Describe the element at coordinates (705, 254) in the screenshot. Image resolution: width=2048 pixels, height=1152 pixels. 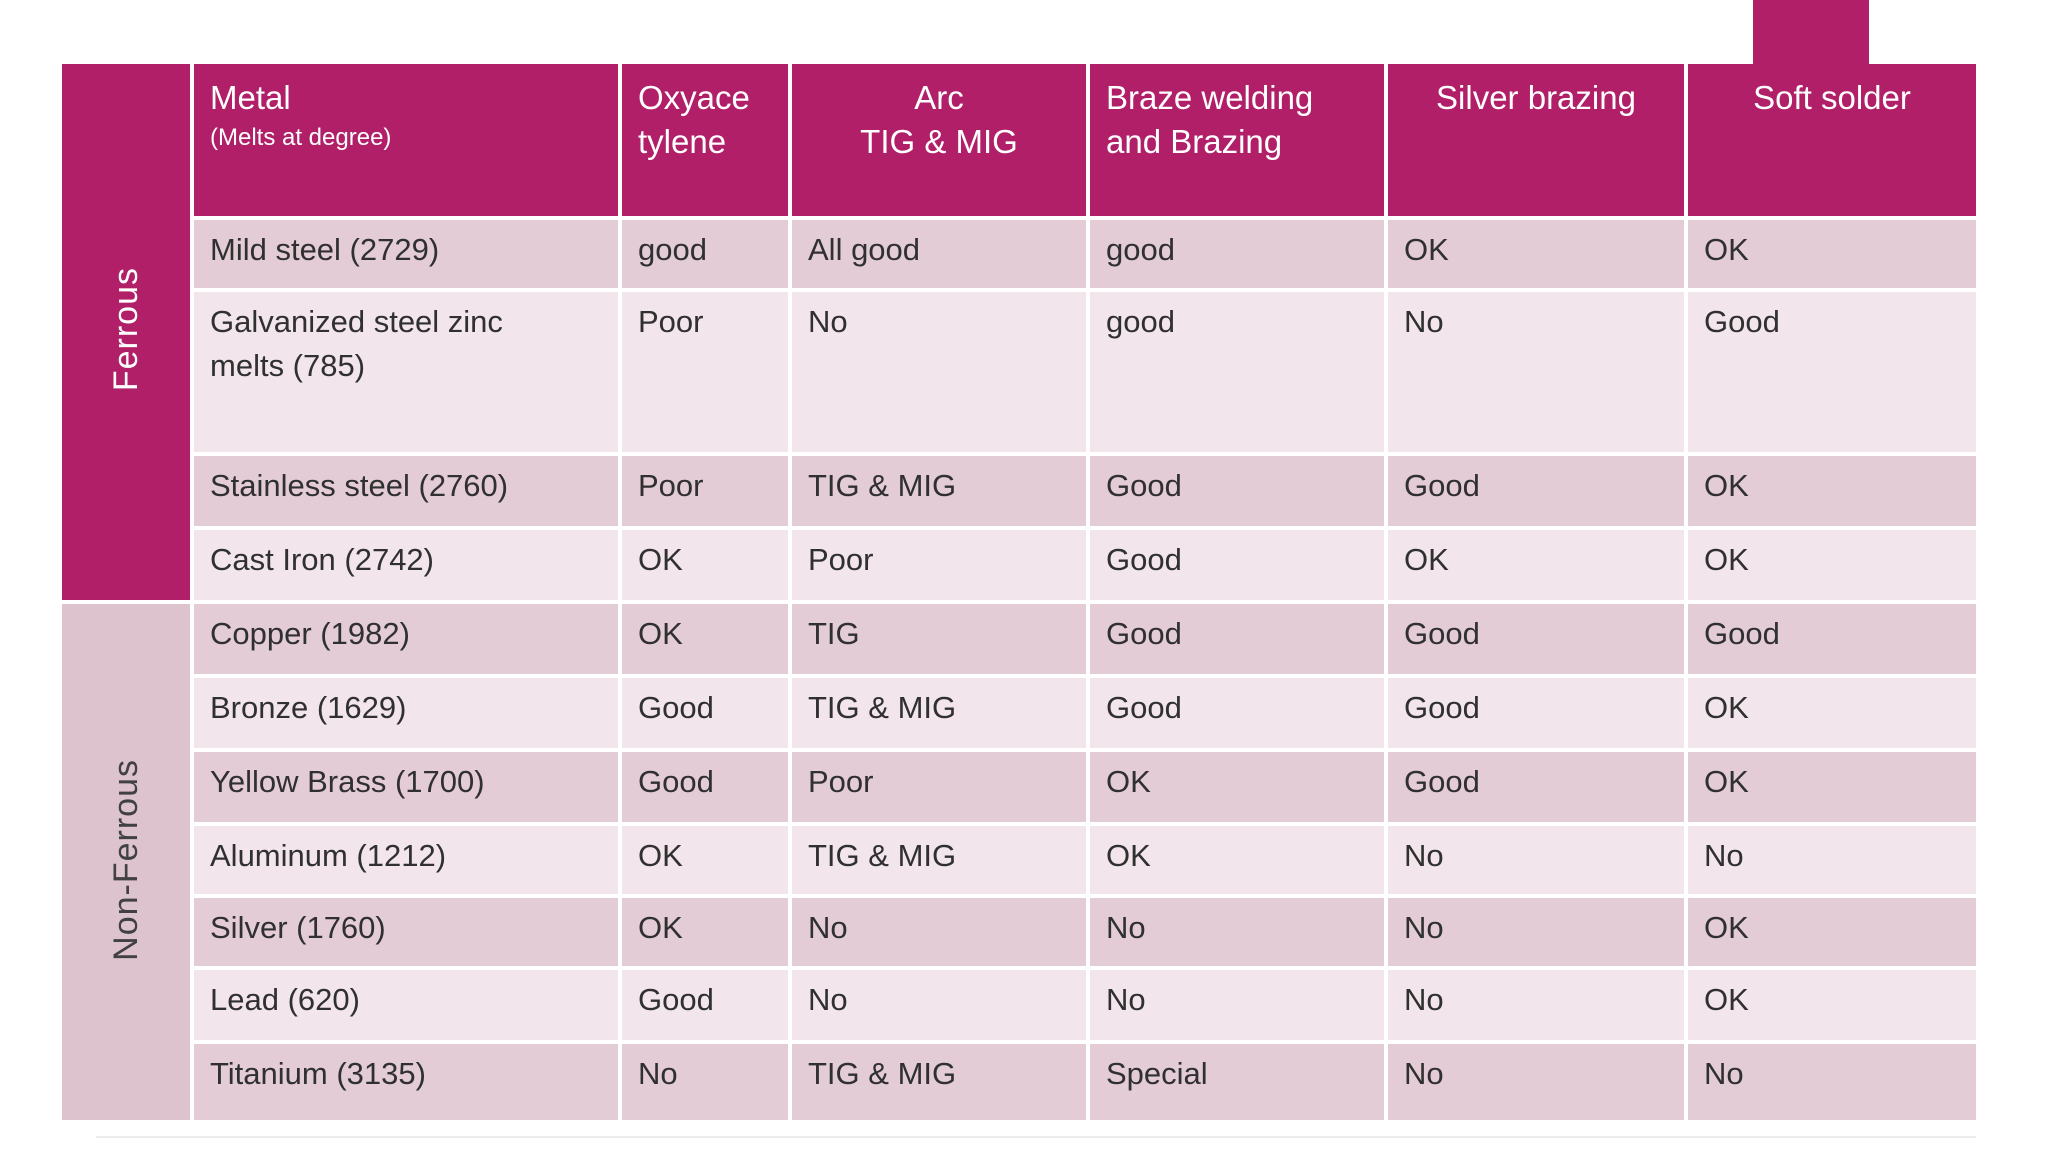
I see `oxyacetylene-value: good` at that location.